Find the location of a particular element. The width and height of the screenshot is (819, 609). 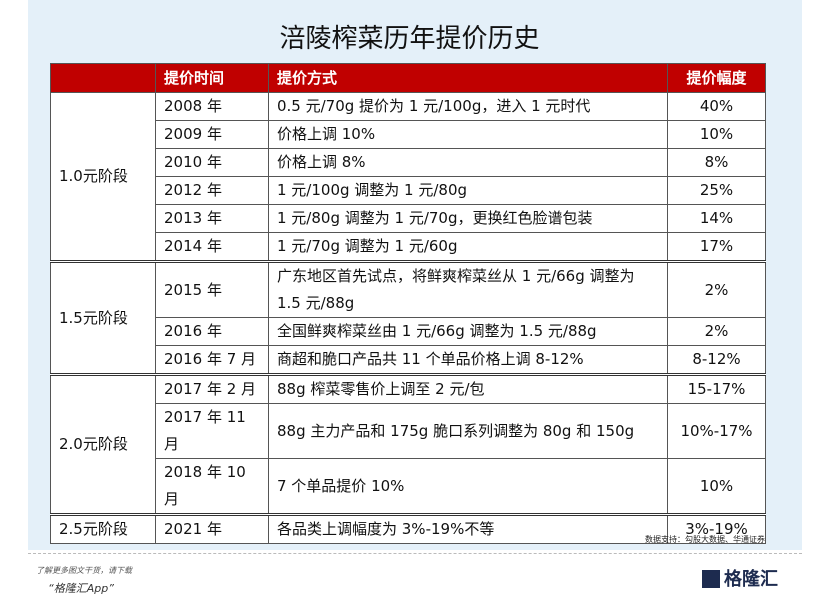

time-cell: 2008 年 is located at coordinates (212, 106).